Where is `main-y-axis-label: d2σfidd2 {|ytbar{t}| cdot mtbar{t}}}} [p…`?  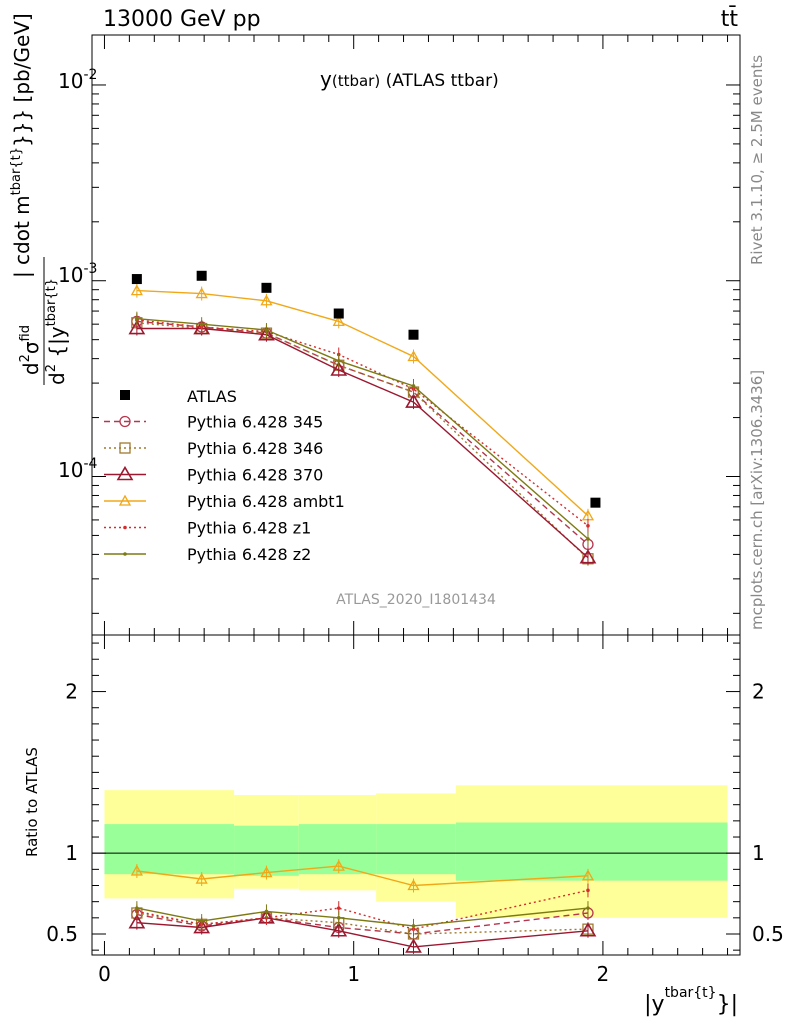 main-y-axis-label: d2σfidd2 {|ytbar{t}| cdot mtbar{t}}}} [p… is located at coordinates (39, 199).